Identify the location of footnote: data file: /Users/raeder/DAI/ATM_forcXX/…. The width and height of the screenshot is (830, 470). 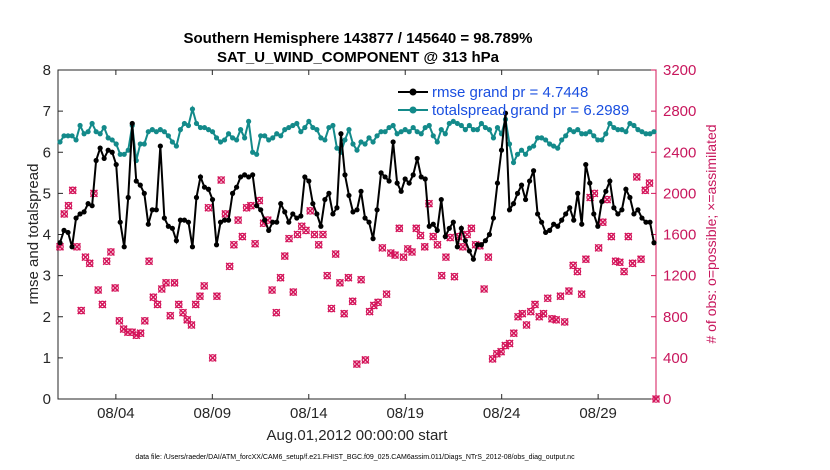
(355, 457).